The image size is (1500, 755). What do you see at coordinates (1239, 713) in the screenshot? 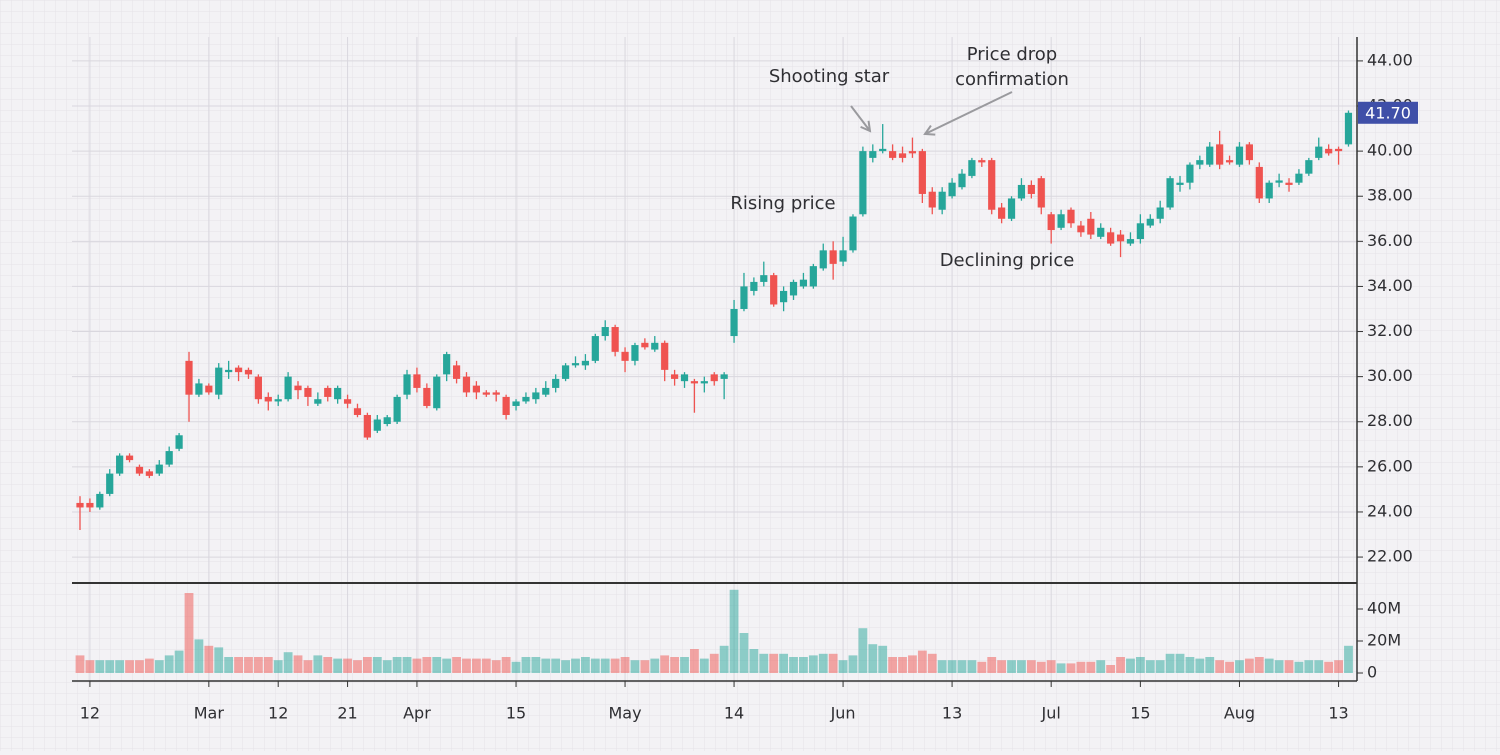
I see `x-tick-label: Aug` at bounding box center [1239, 713].